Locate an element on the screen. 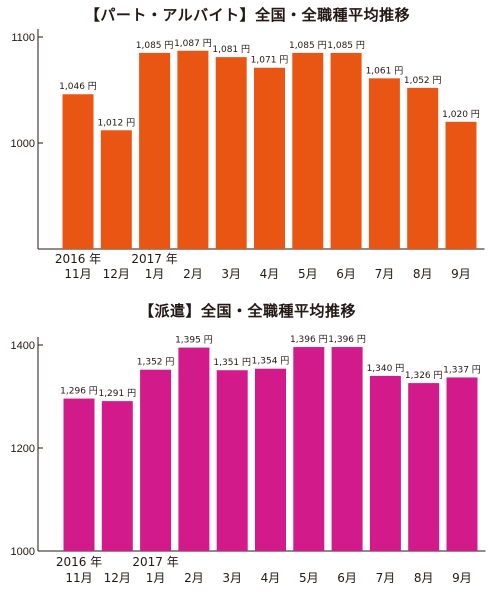 The height and width of the screenshot is (592, 495). data-label: 1,052 円 is located at coordinates (423, 80).